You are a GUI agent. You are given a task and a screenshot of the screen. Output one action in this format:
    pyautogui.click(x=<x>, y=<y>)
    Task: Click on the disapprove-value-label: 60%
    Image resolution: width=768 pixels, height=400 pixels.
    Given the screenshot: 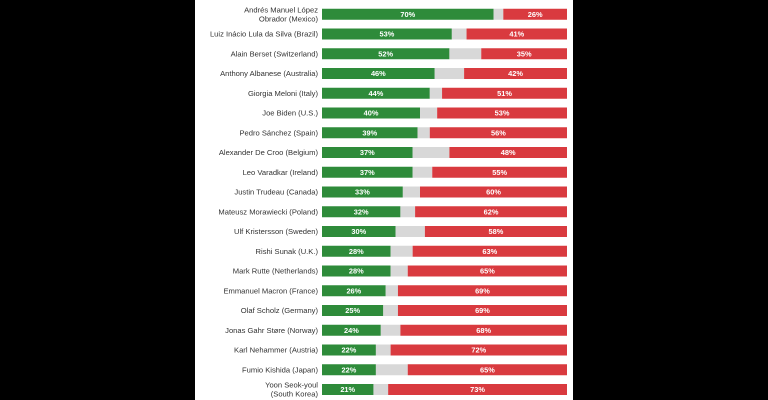 What is the action you would take?
    pyautogui.click(x=493, y=192)
    